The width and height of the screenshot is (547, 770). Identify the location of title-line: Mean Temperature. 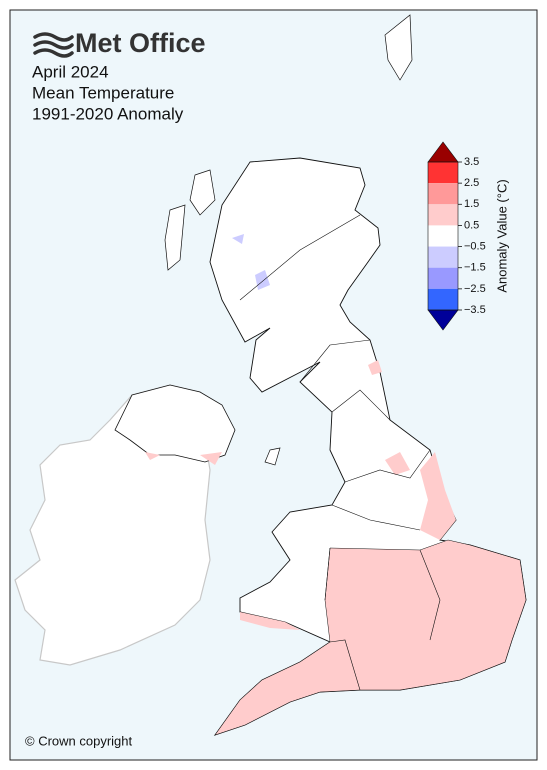
(103, 92).